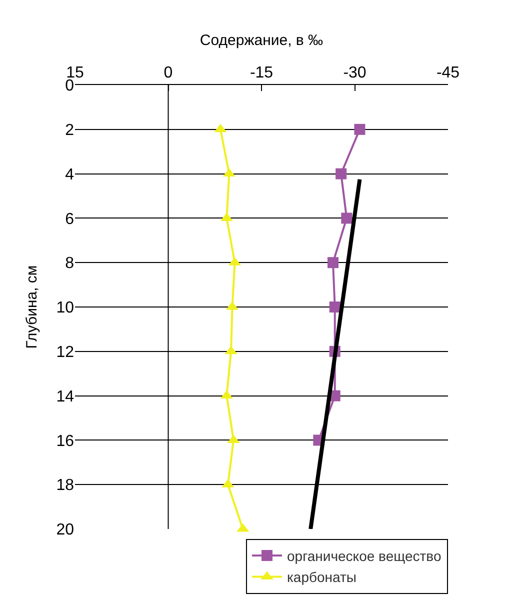  What do you see at coordinates (65, 485) in the screenshot?
I see `y-tick-label: 18` at bounding box center [65, 485].